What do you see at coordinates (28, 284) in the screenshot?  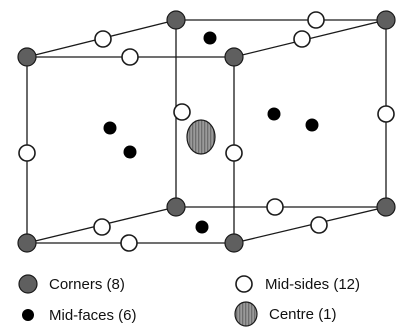 I see `corner-legend-icon` at bounding box center [28, 284].